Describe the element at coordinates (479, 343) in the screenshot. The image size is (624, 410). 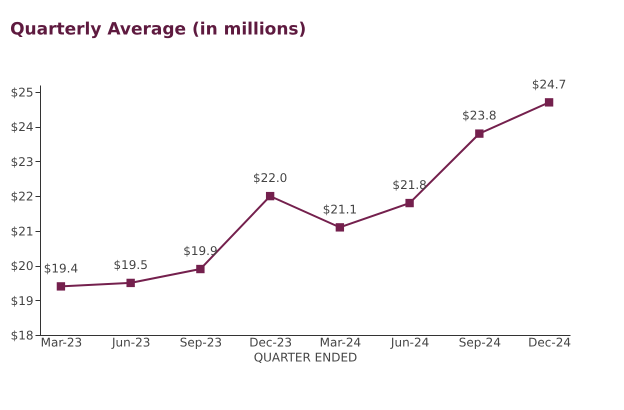
I see `x-tick-label: Sep-24` at that location.